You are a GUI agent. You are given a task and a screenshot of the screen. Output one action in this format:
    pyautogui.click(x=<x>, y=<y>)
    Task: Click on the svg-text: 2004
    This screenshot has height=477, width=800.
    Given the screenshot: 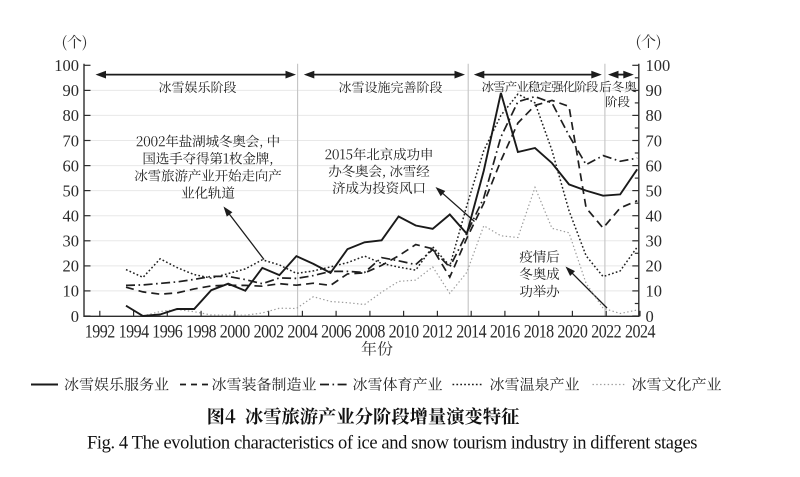 What is the action you would take?
    pyautogui.click(x=302, y=331)
    